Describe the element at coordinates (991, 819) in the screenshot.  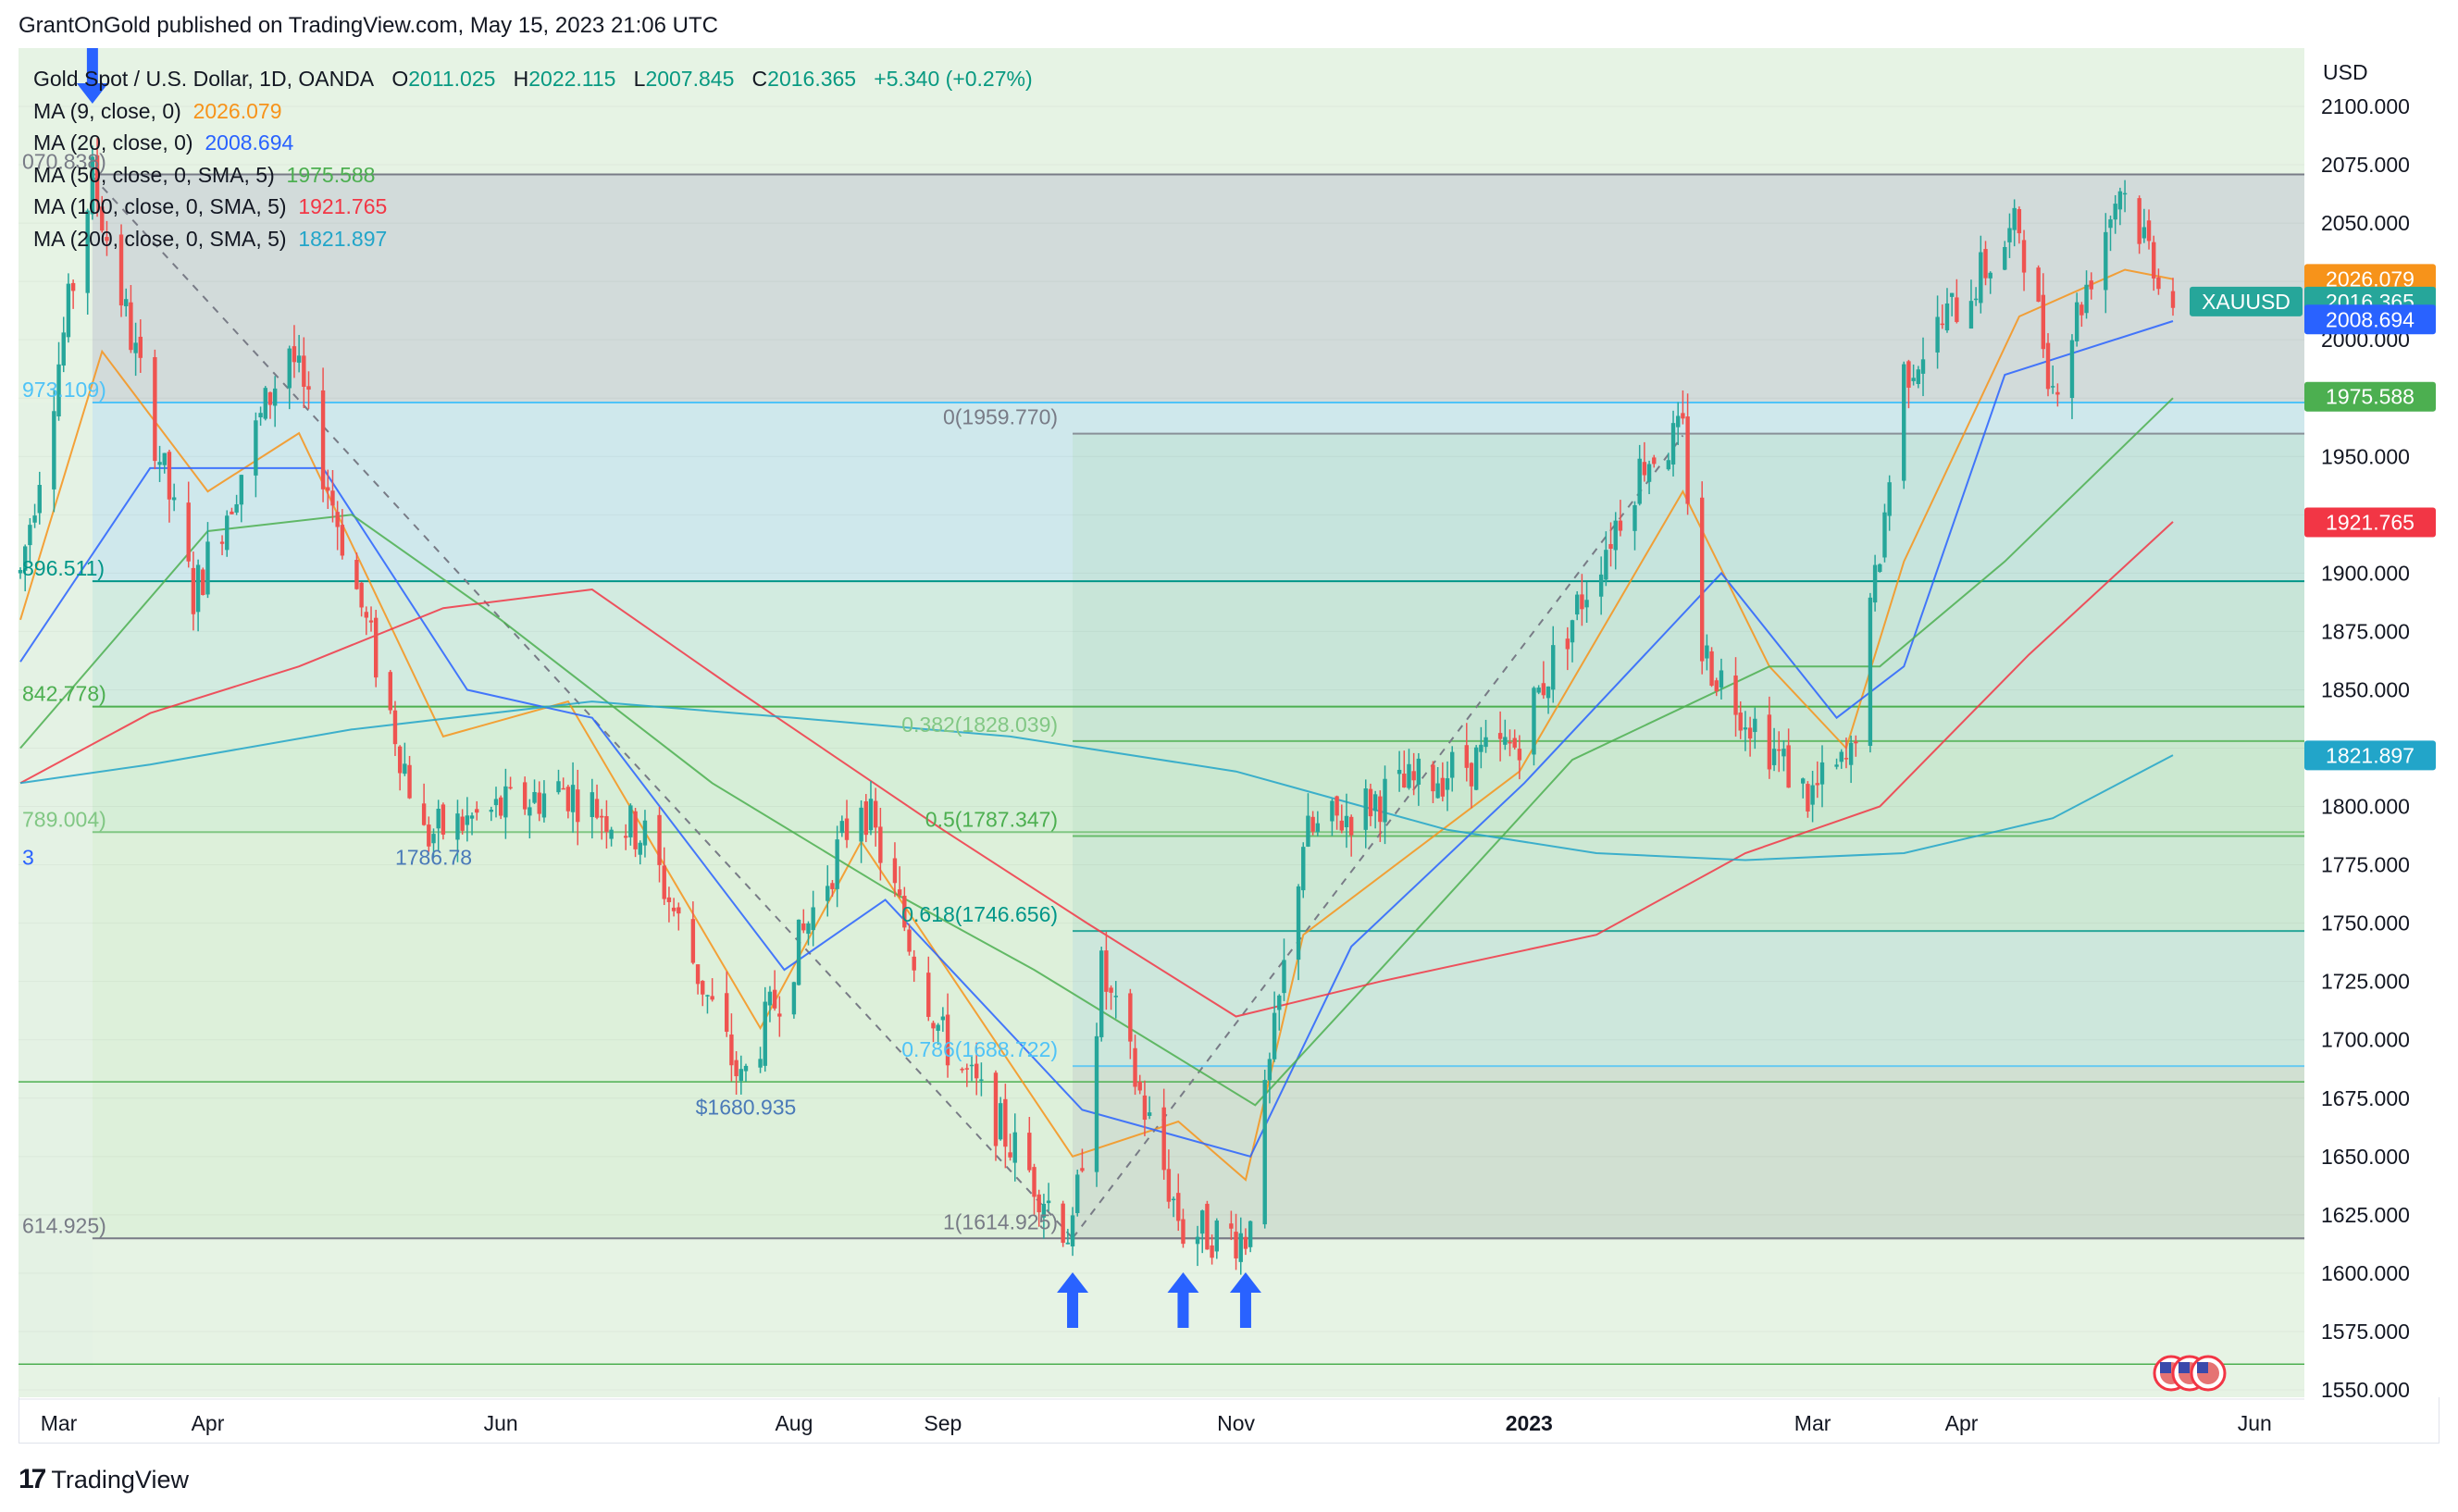
I see `fib-level-label: 0.5(1787.347)` at that location.